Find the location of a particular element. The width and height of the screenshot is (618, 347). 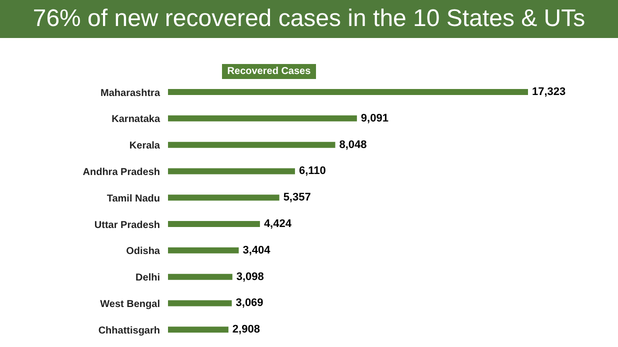

y-tick-label: West Bengal is located at coordinates (130, 304).